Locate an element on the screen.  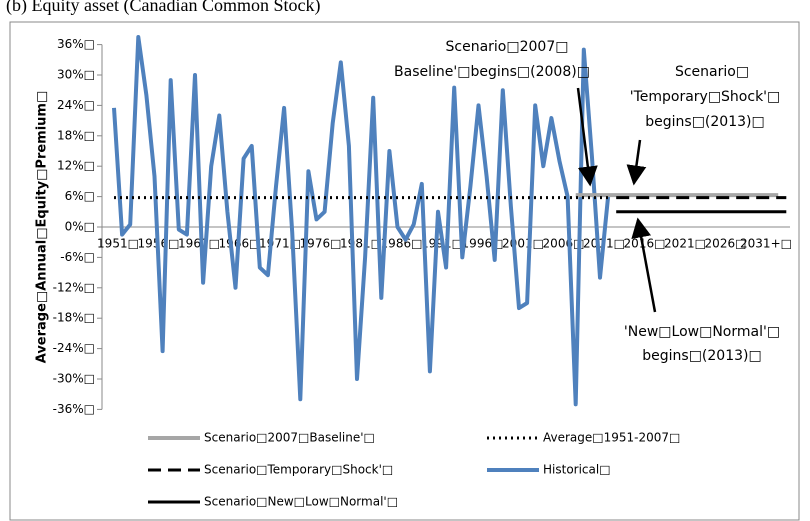
y-tick-label: 6%□ is located at coordinates (80, 196).